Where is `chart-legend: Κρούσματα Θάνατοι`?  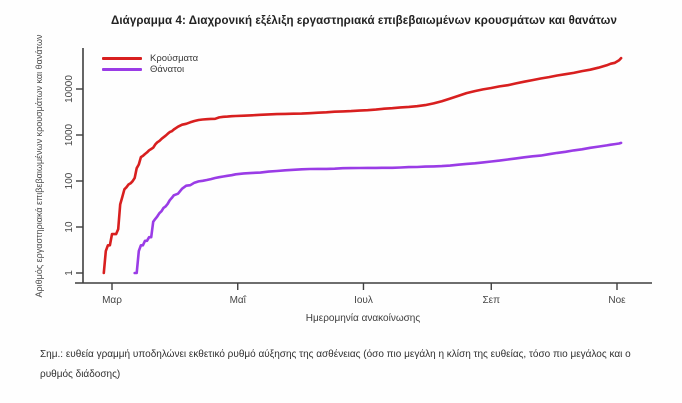
chart-legend: Κρούσματα Θάνατοι is located at coordinates (150, 64).